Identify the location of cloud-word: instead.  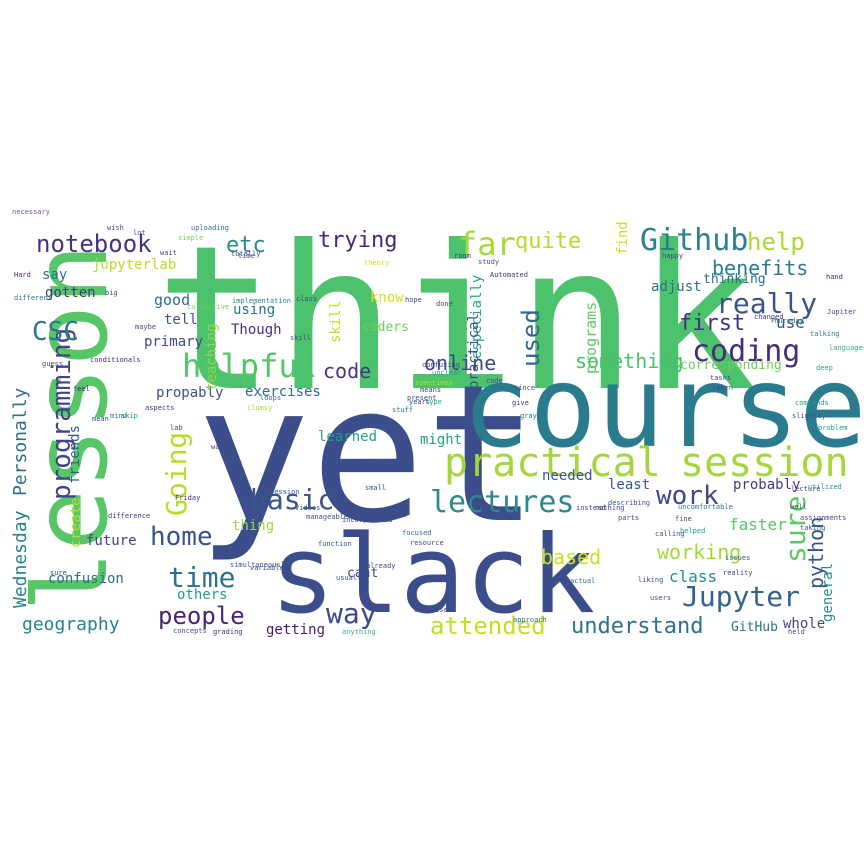
(591, 508).